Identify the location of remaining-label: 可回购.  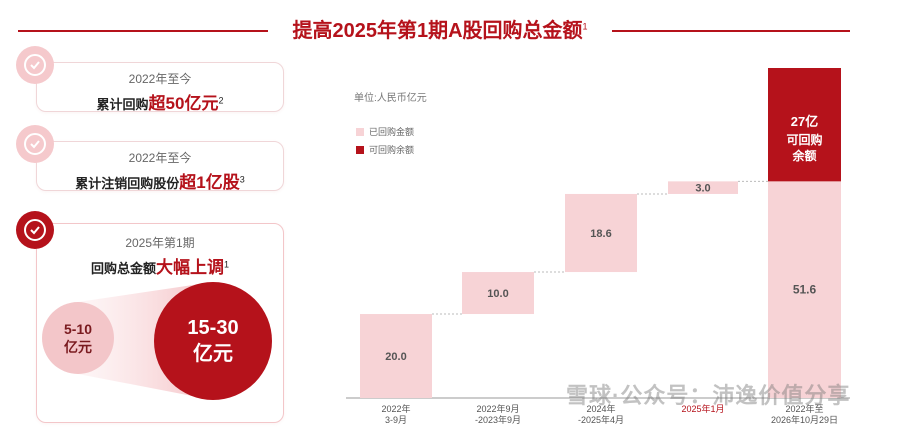
(804, 139).